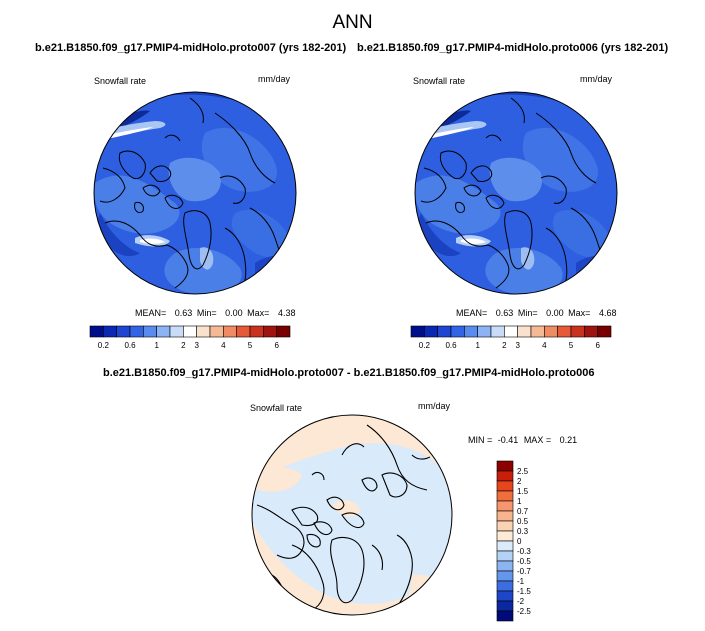 This screenshot has height=631, width=705. Describe the element at coordinates (156, 345) in the screenshot. I see `left-colorbar-tick-label: 1` at that location.